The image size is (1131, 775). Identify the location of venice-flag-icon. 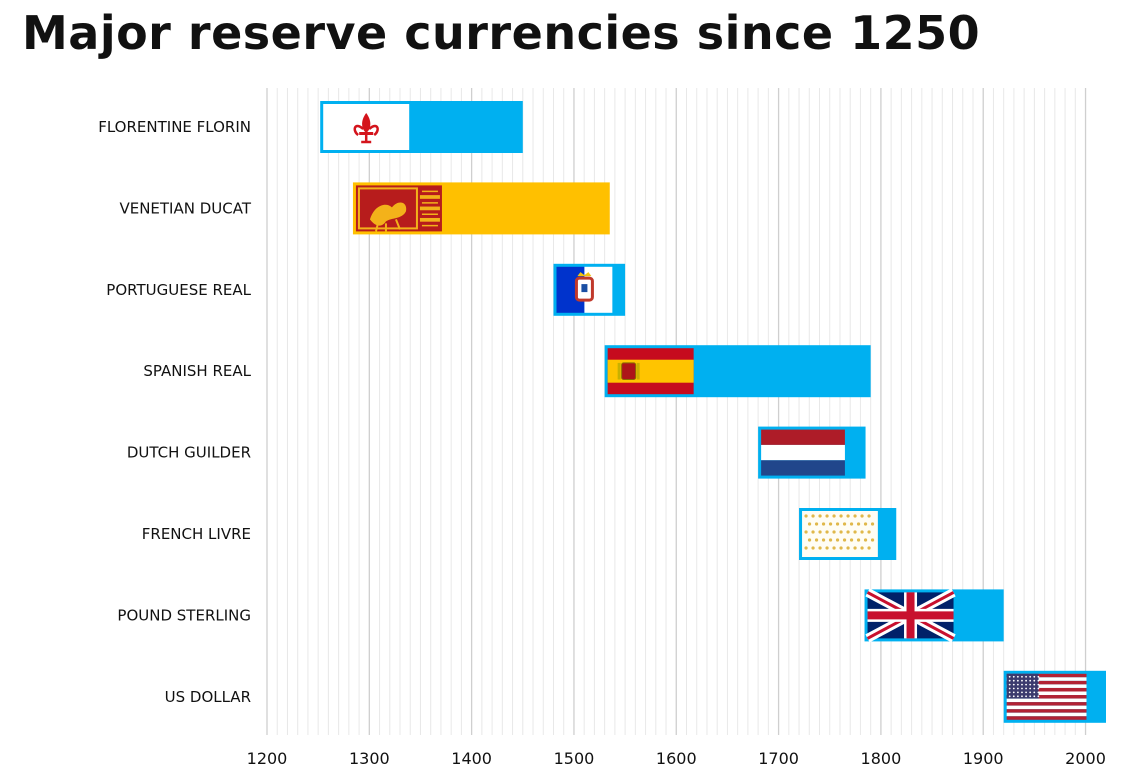
(398, 208).